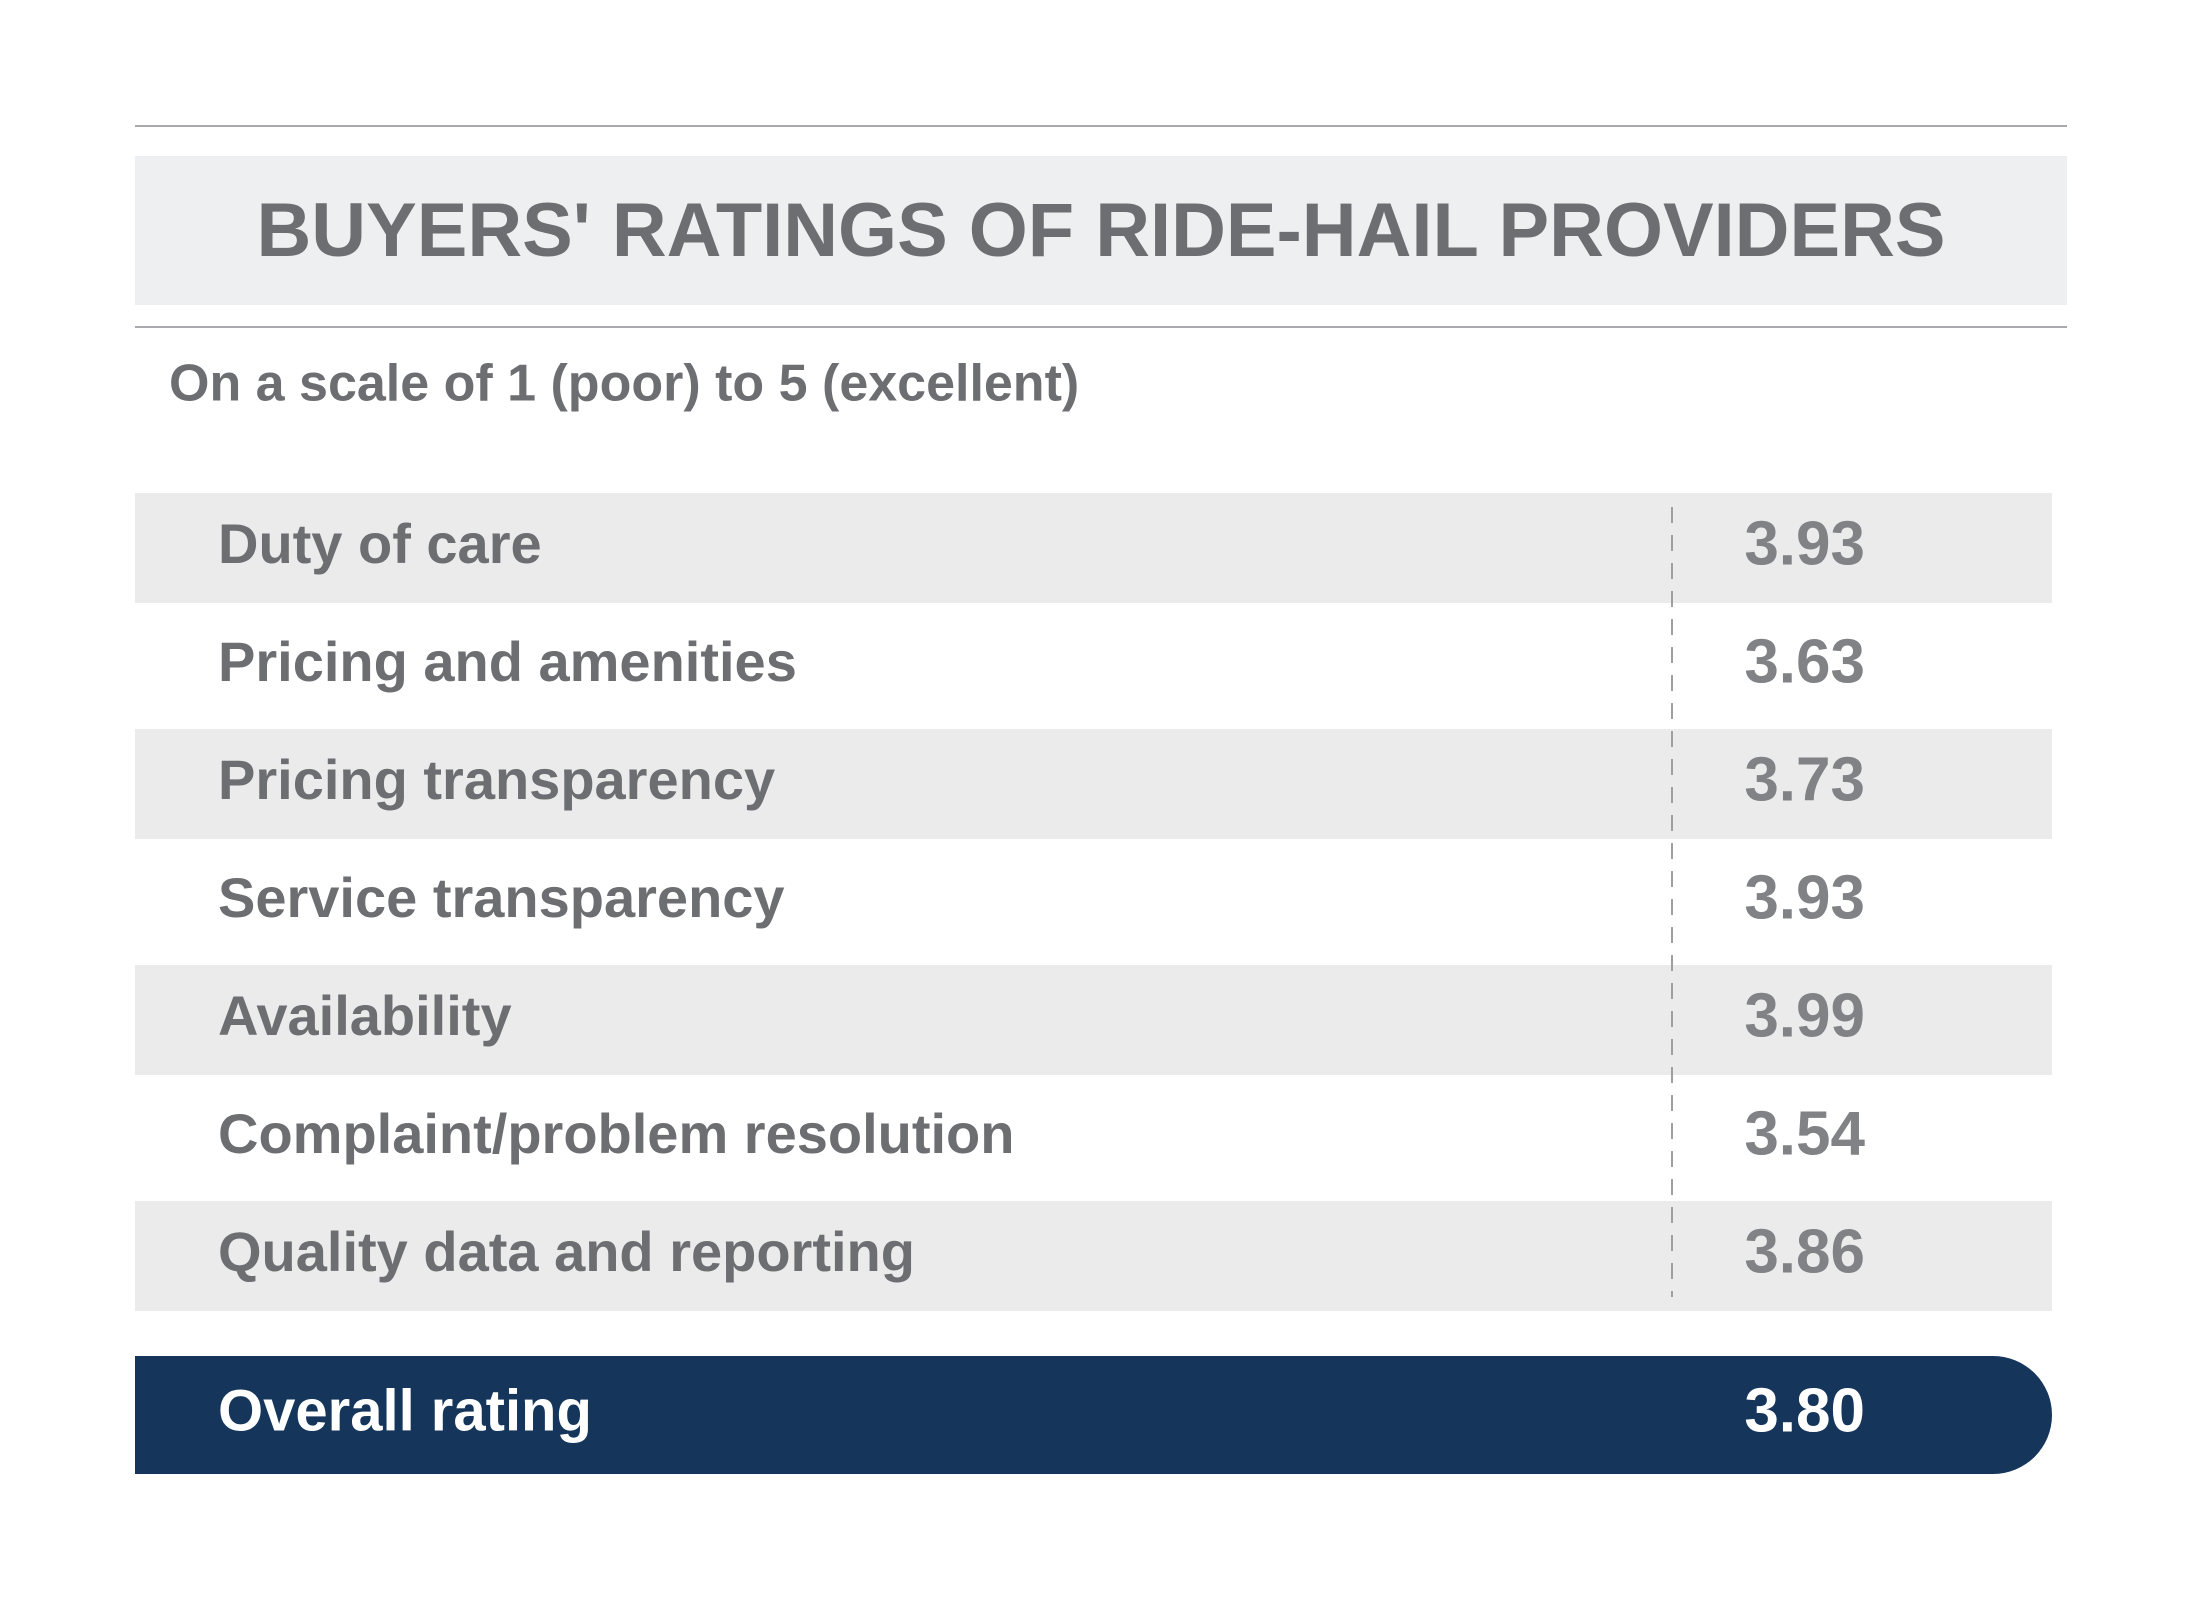 The height and width of the screenshot is (1617, 2194). I want to click on row-label: Quality data and reporting, so click(566, 1251).